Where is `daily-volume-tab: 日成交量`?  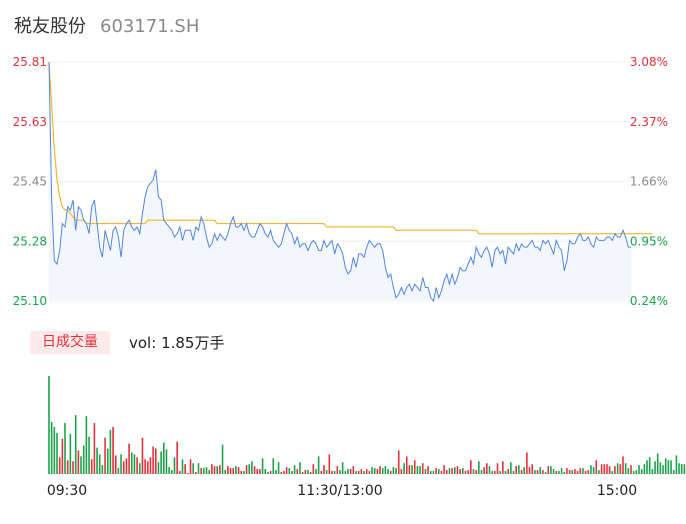 daily-volume-tab: 日成交量 is located at coordinates (70, 342).